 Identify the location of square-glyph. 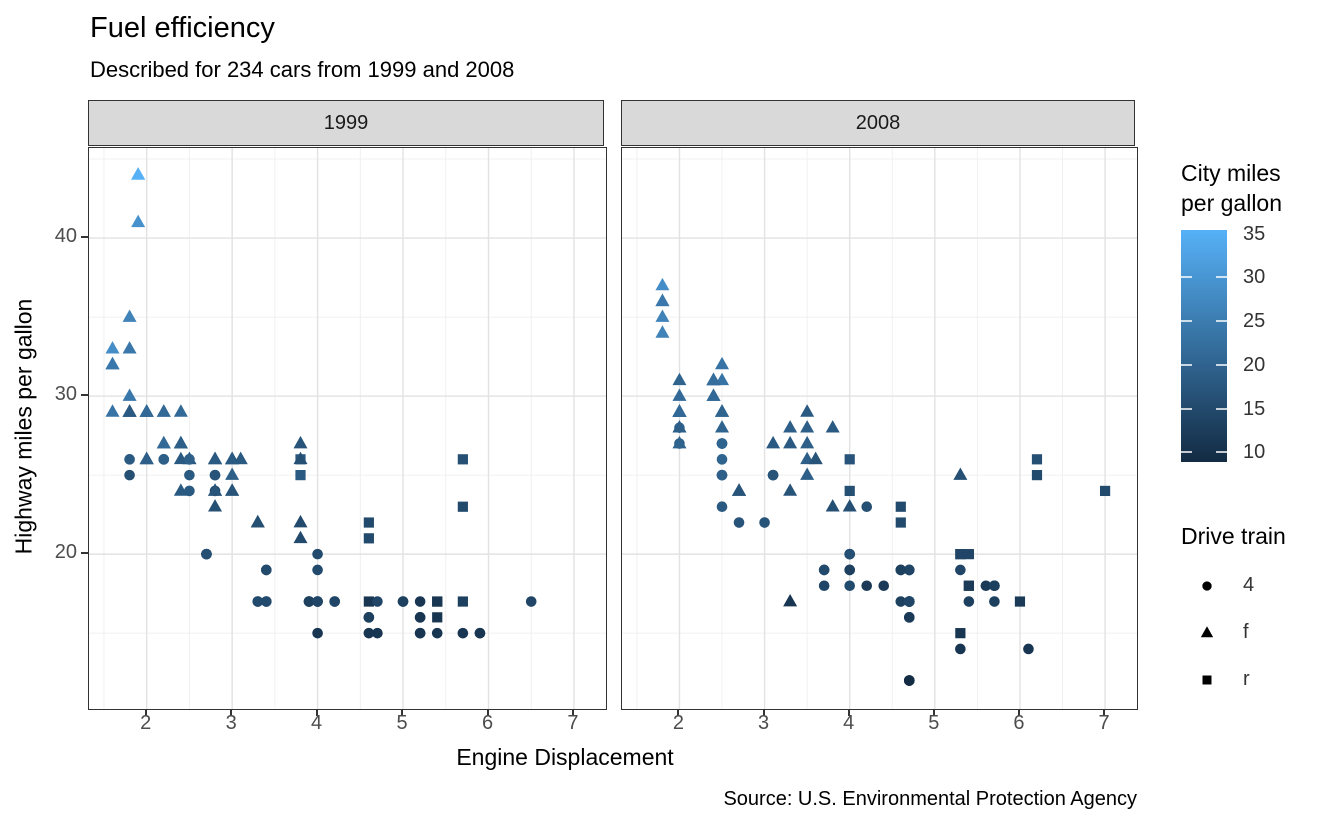
(1207, 679).